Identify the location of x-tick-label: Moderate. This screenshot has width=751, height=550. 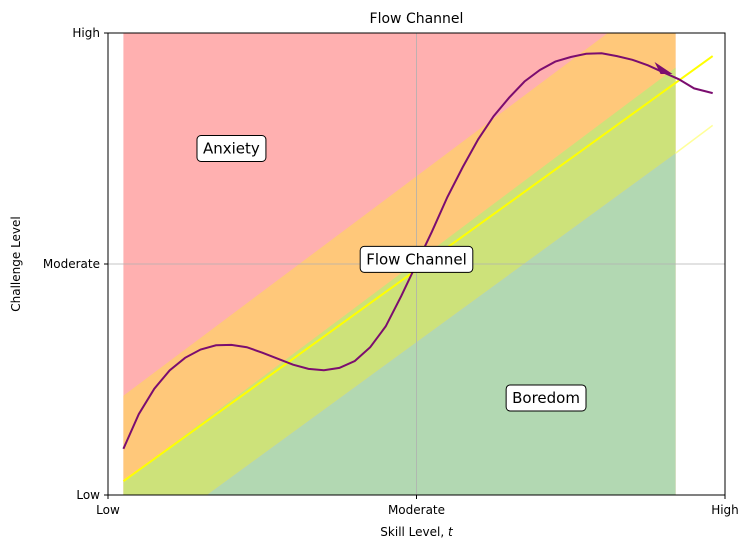
(416, 510).